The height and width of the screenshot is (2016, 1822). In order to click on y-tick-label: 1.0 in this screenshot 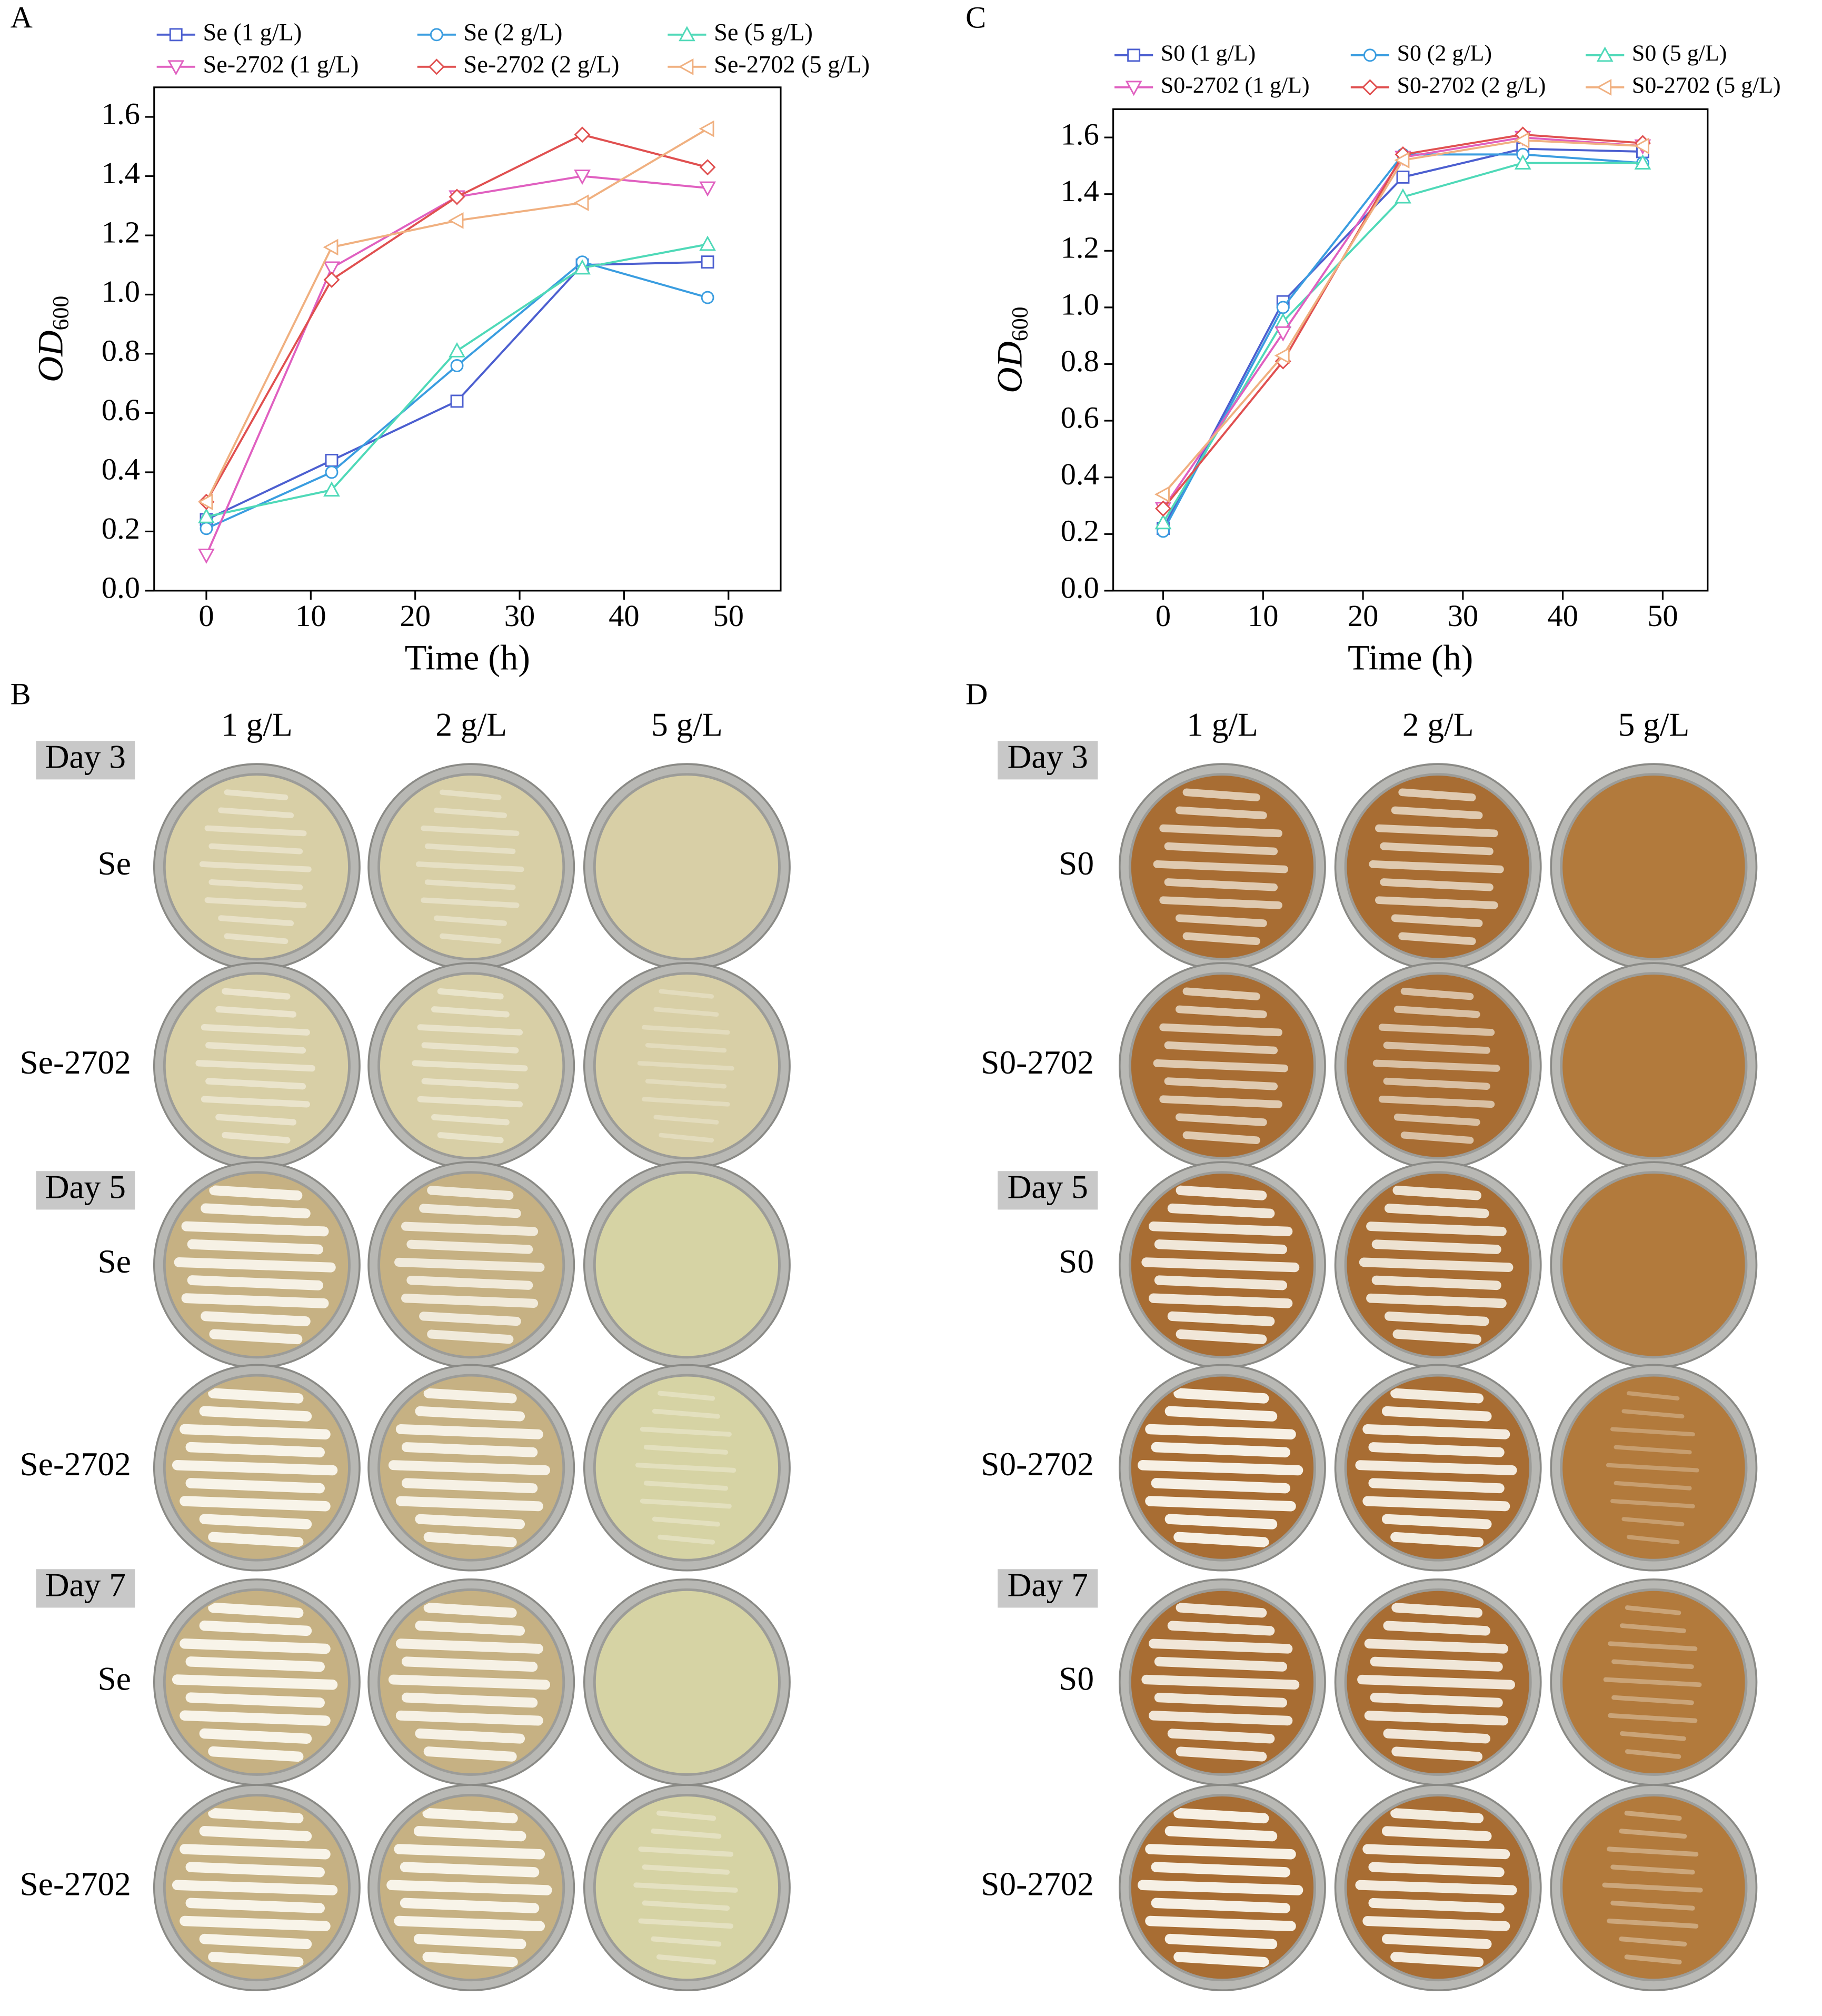, I will do `click(121, 291)`.